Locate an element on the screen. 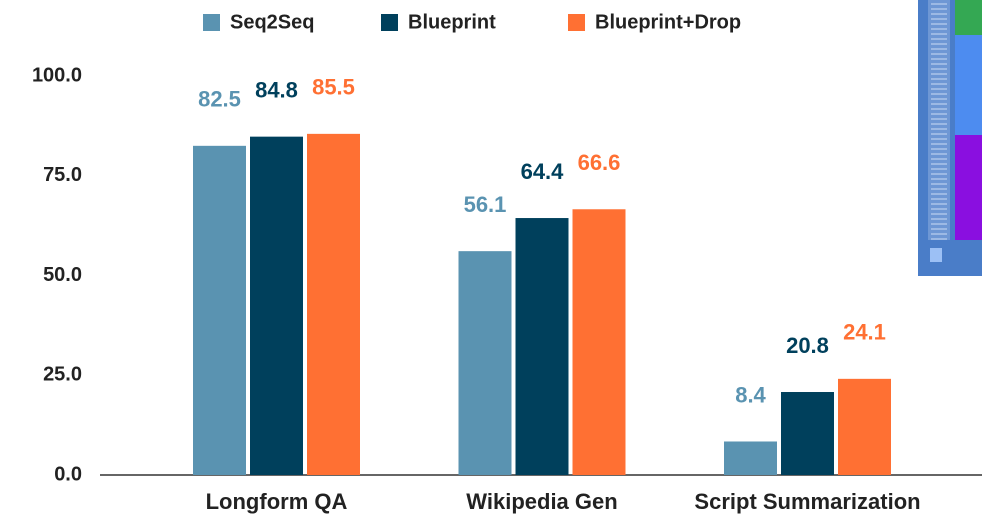  legend-label: Blueprint+Drop is located at coordinates (668, 22).